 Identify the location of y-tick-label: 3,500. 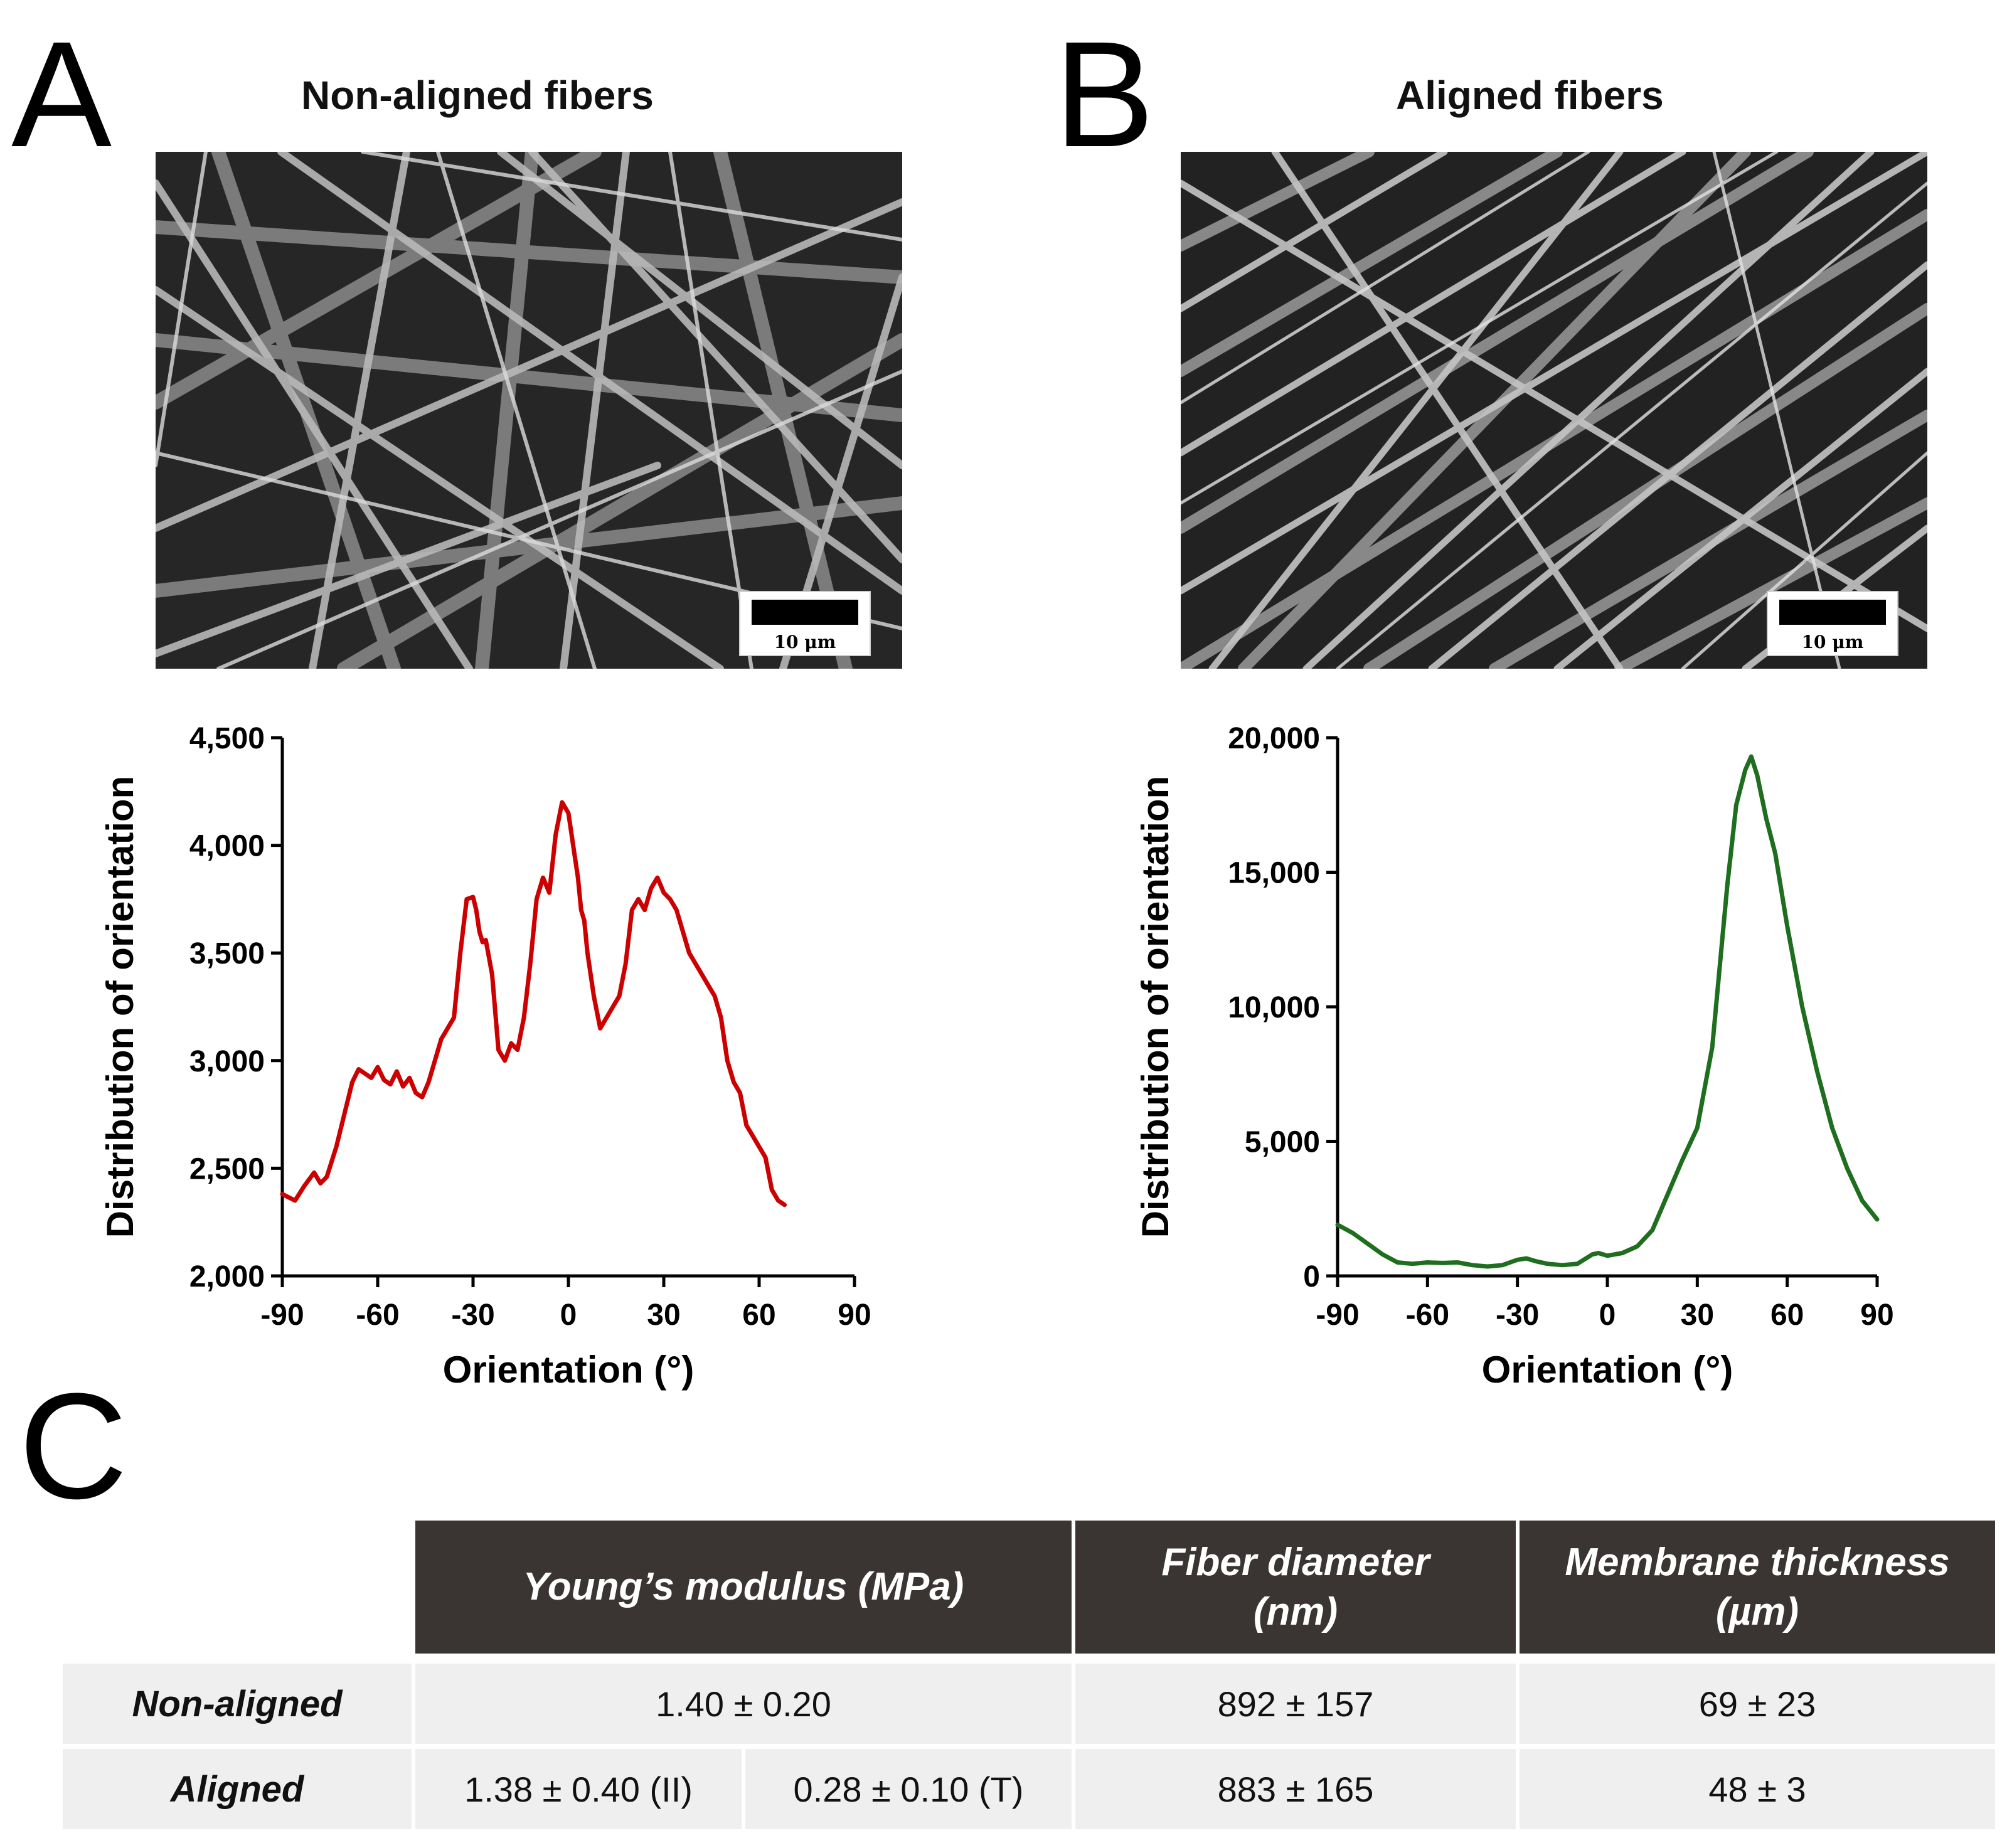
(227, 953).